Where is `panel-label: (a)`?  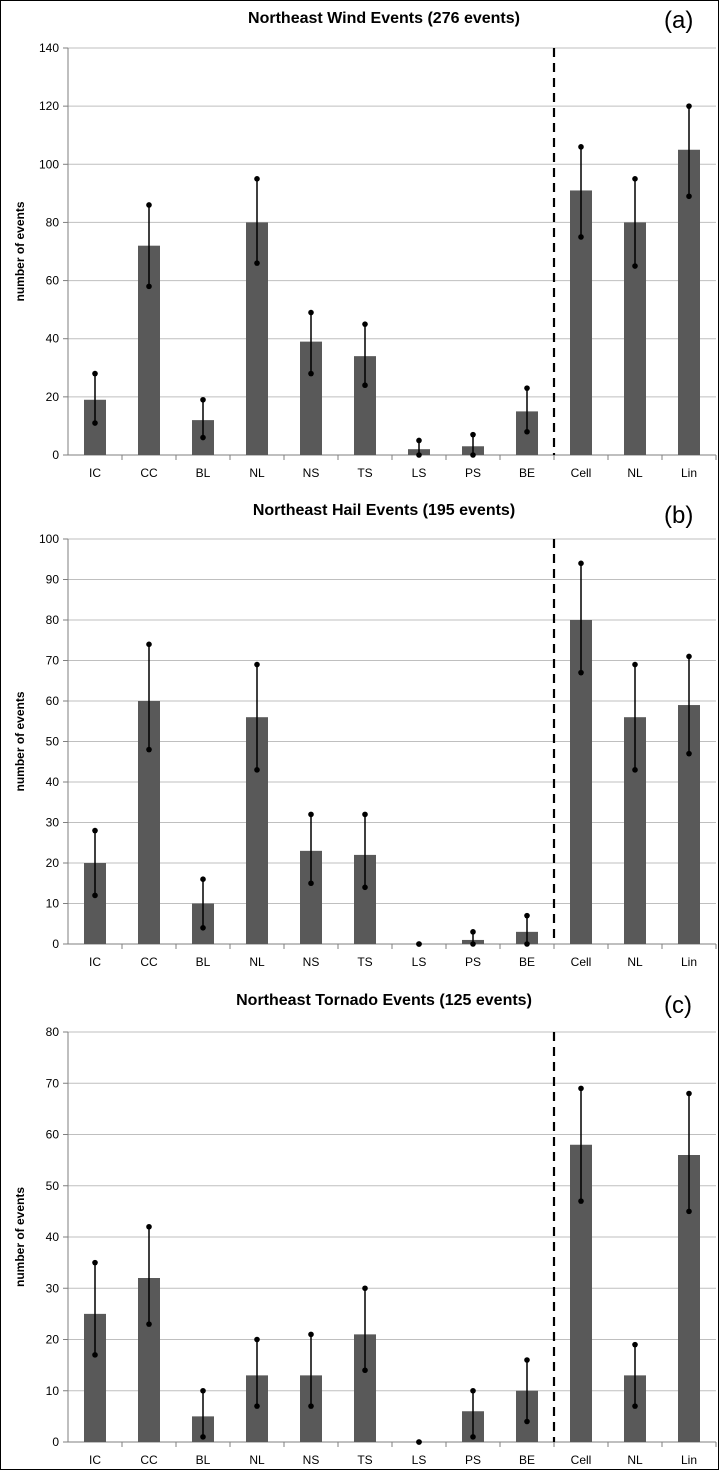
panel-label: (a) is located at coordinates (678, 20).